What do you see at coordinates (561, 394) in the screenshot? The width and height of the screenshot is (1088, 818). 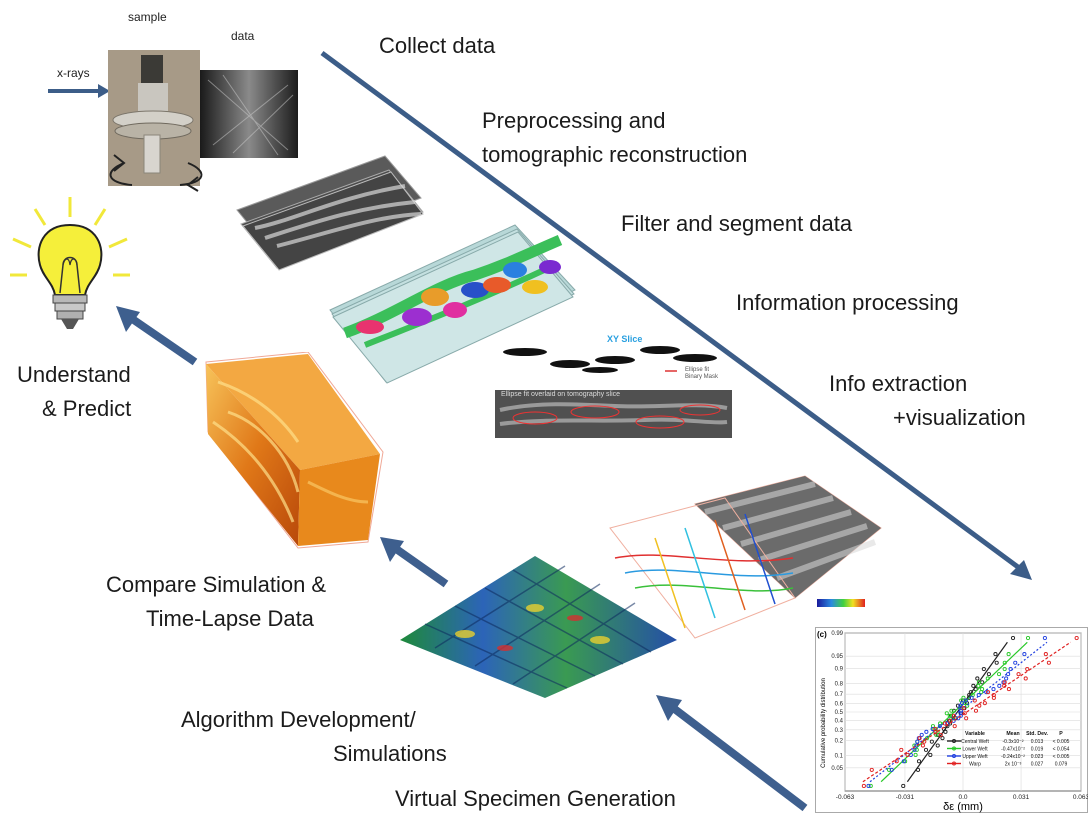 I see `overlay-caption: Ellipse fit overlaid on tomography slice` at bounding box center [561, 394].